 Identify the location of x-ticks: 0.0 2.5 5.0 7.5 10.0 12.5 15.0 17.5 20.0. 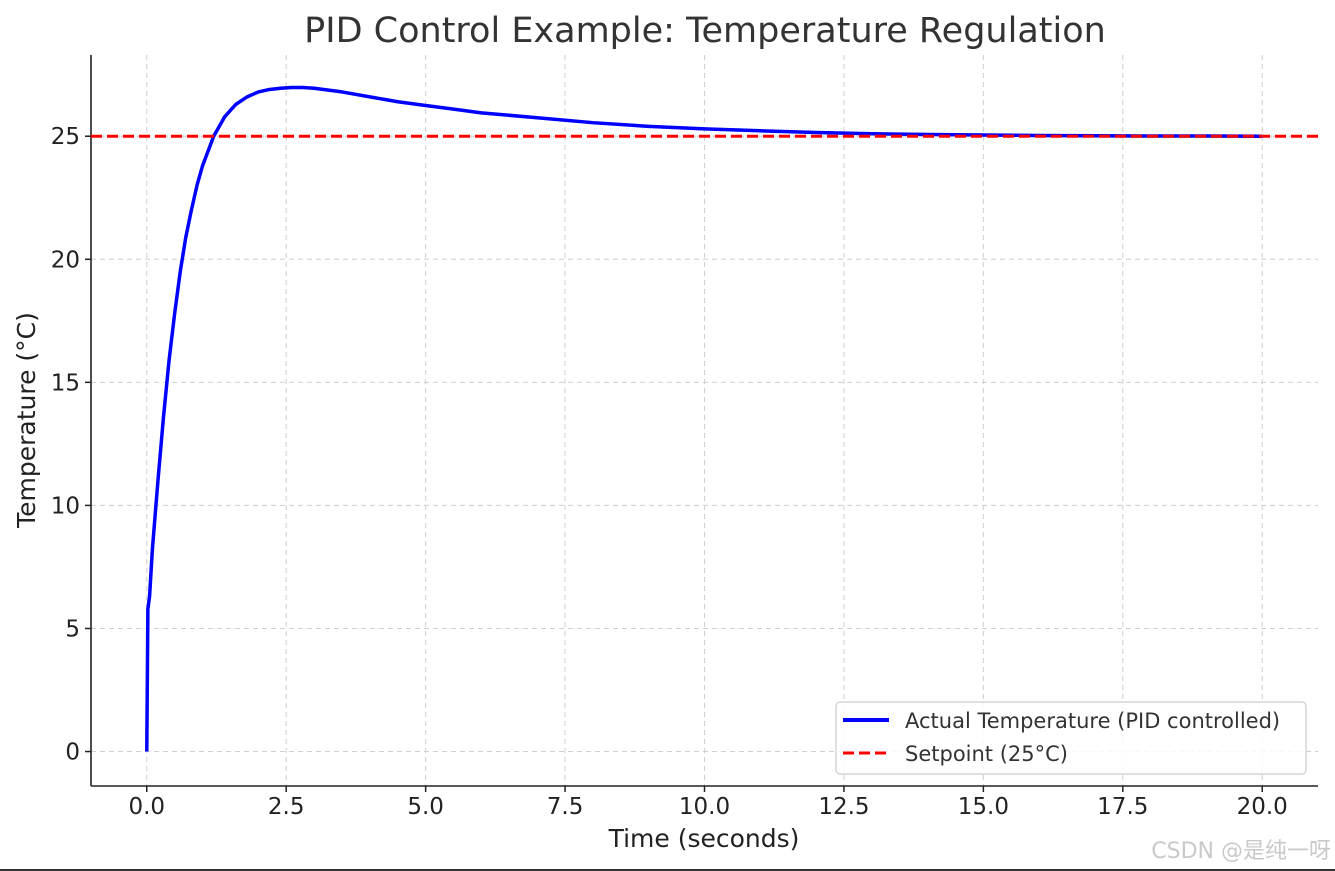
(708, 803).